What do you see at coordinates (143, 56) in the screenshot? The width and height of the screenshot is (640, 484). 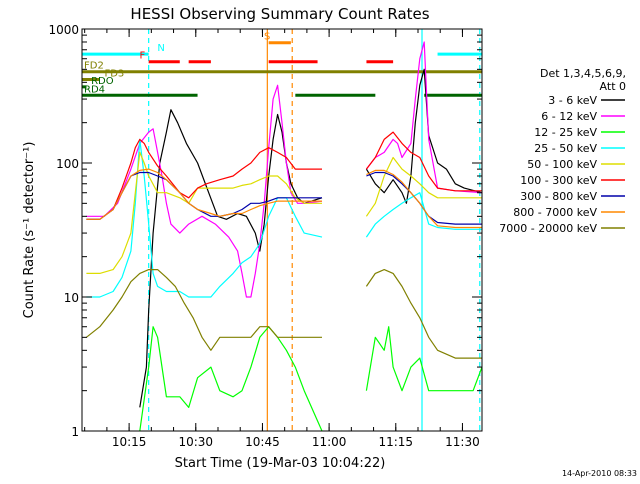 I see `flag-label-f: F` at bounding box center [143, 56].